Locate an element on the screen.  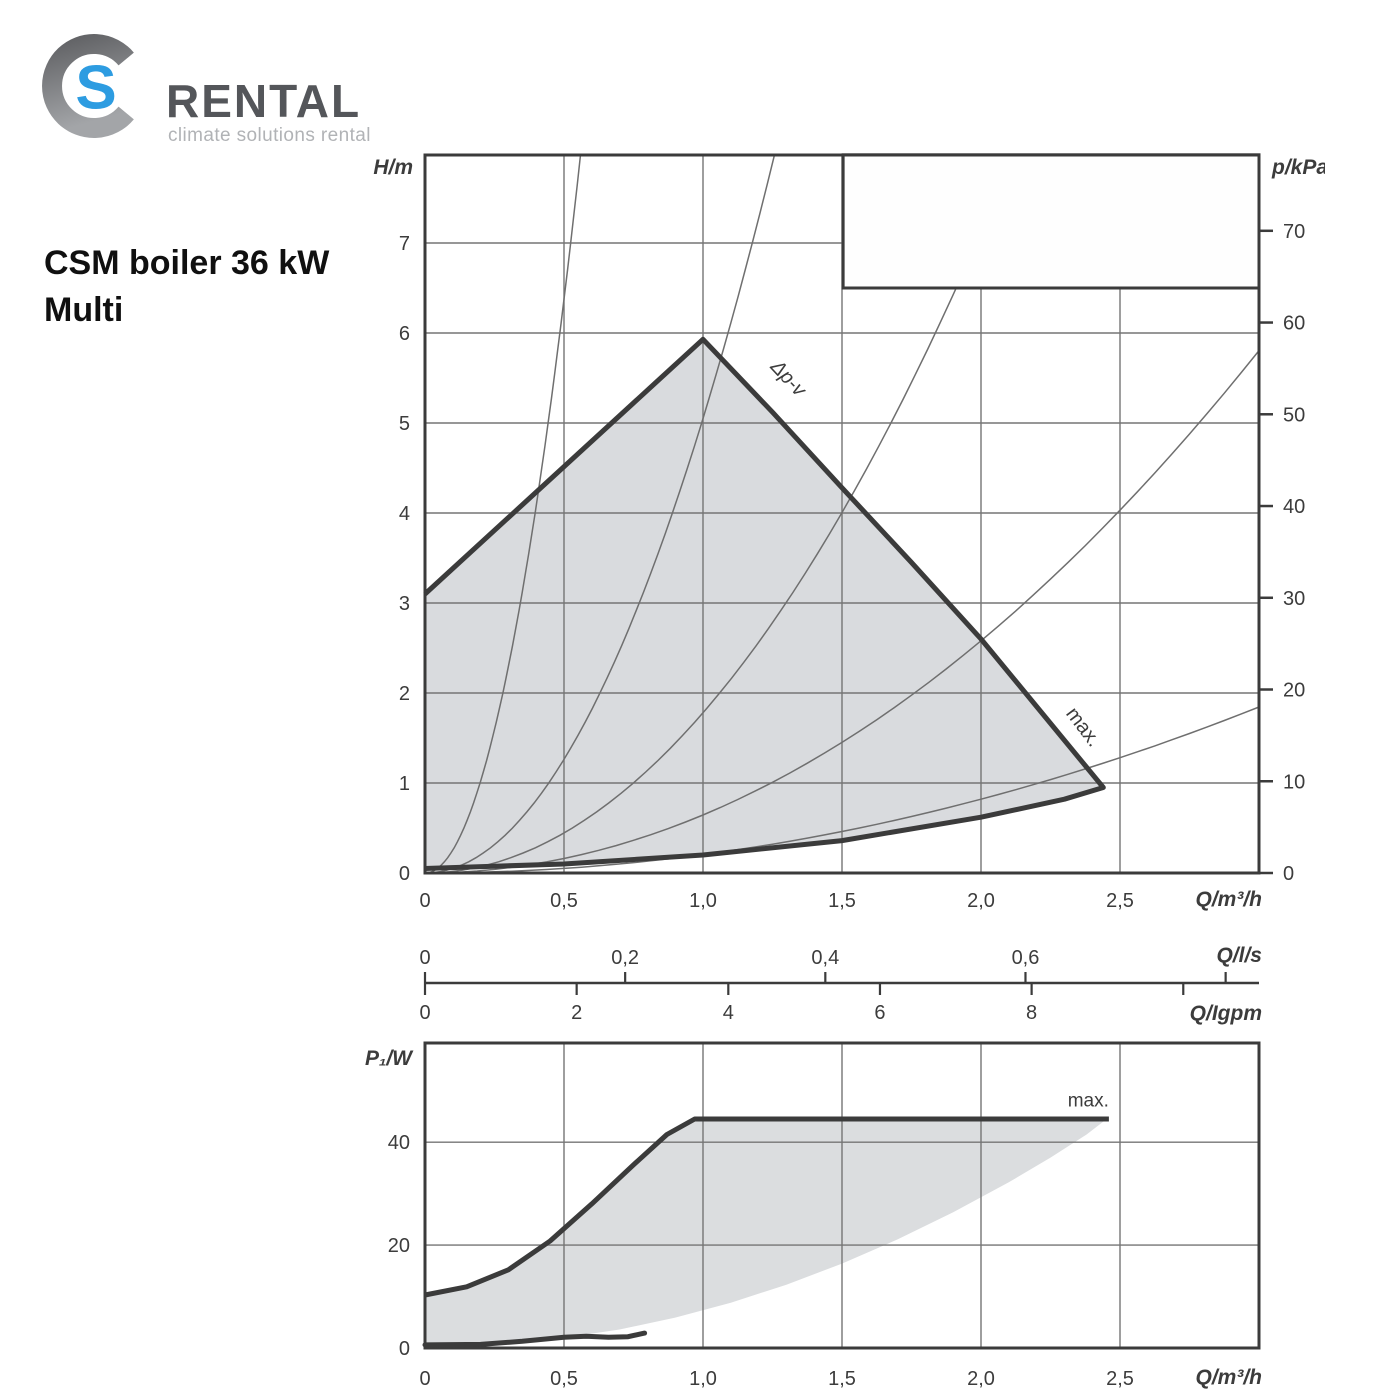
q-tick-label-bottom: 2,0 is located at coordinates (981, 1379).